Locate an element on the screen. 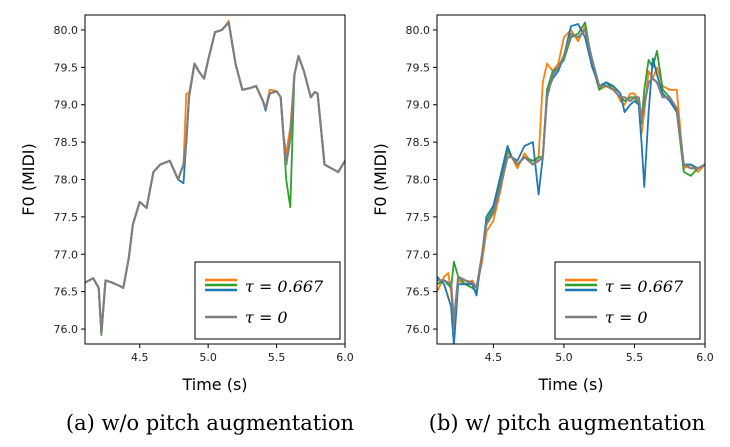  figure-caption: (a) w/o pitch augmentation is located at coordinates (210, 423).